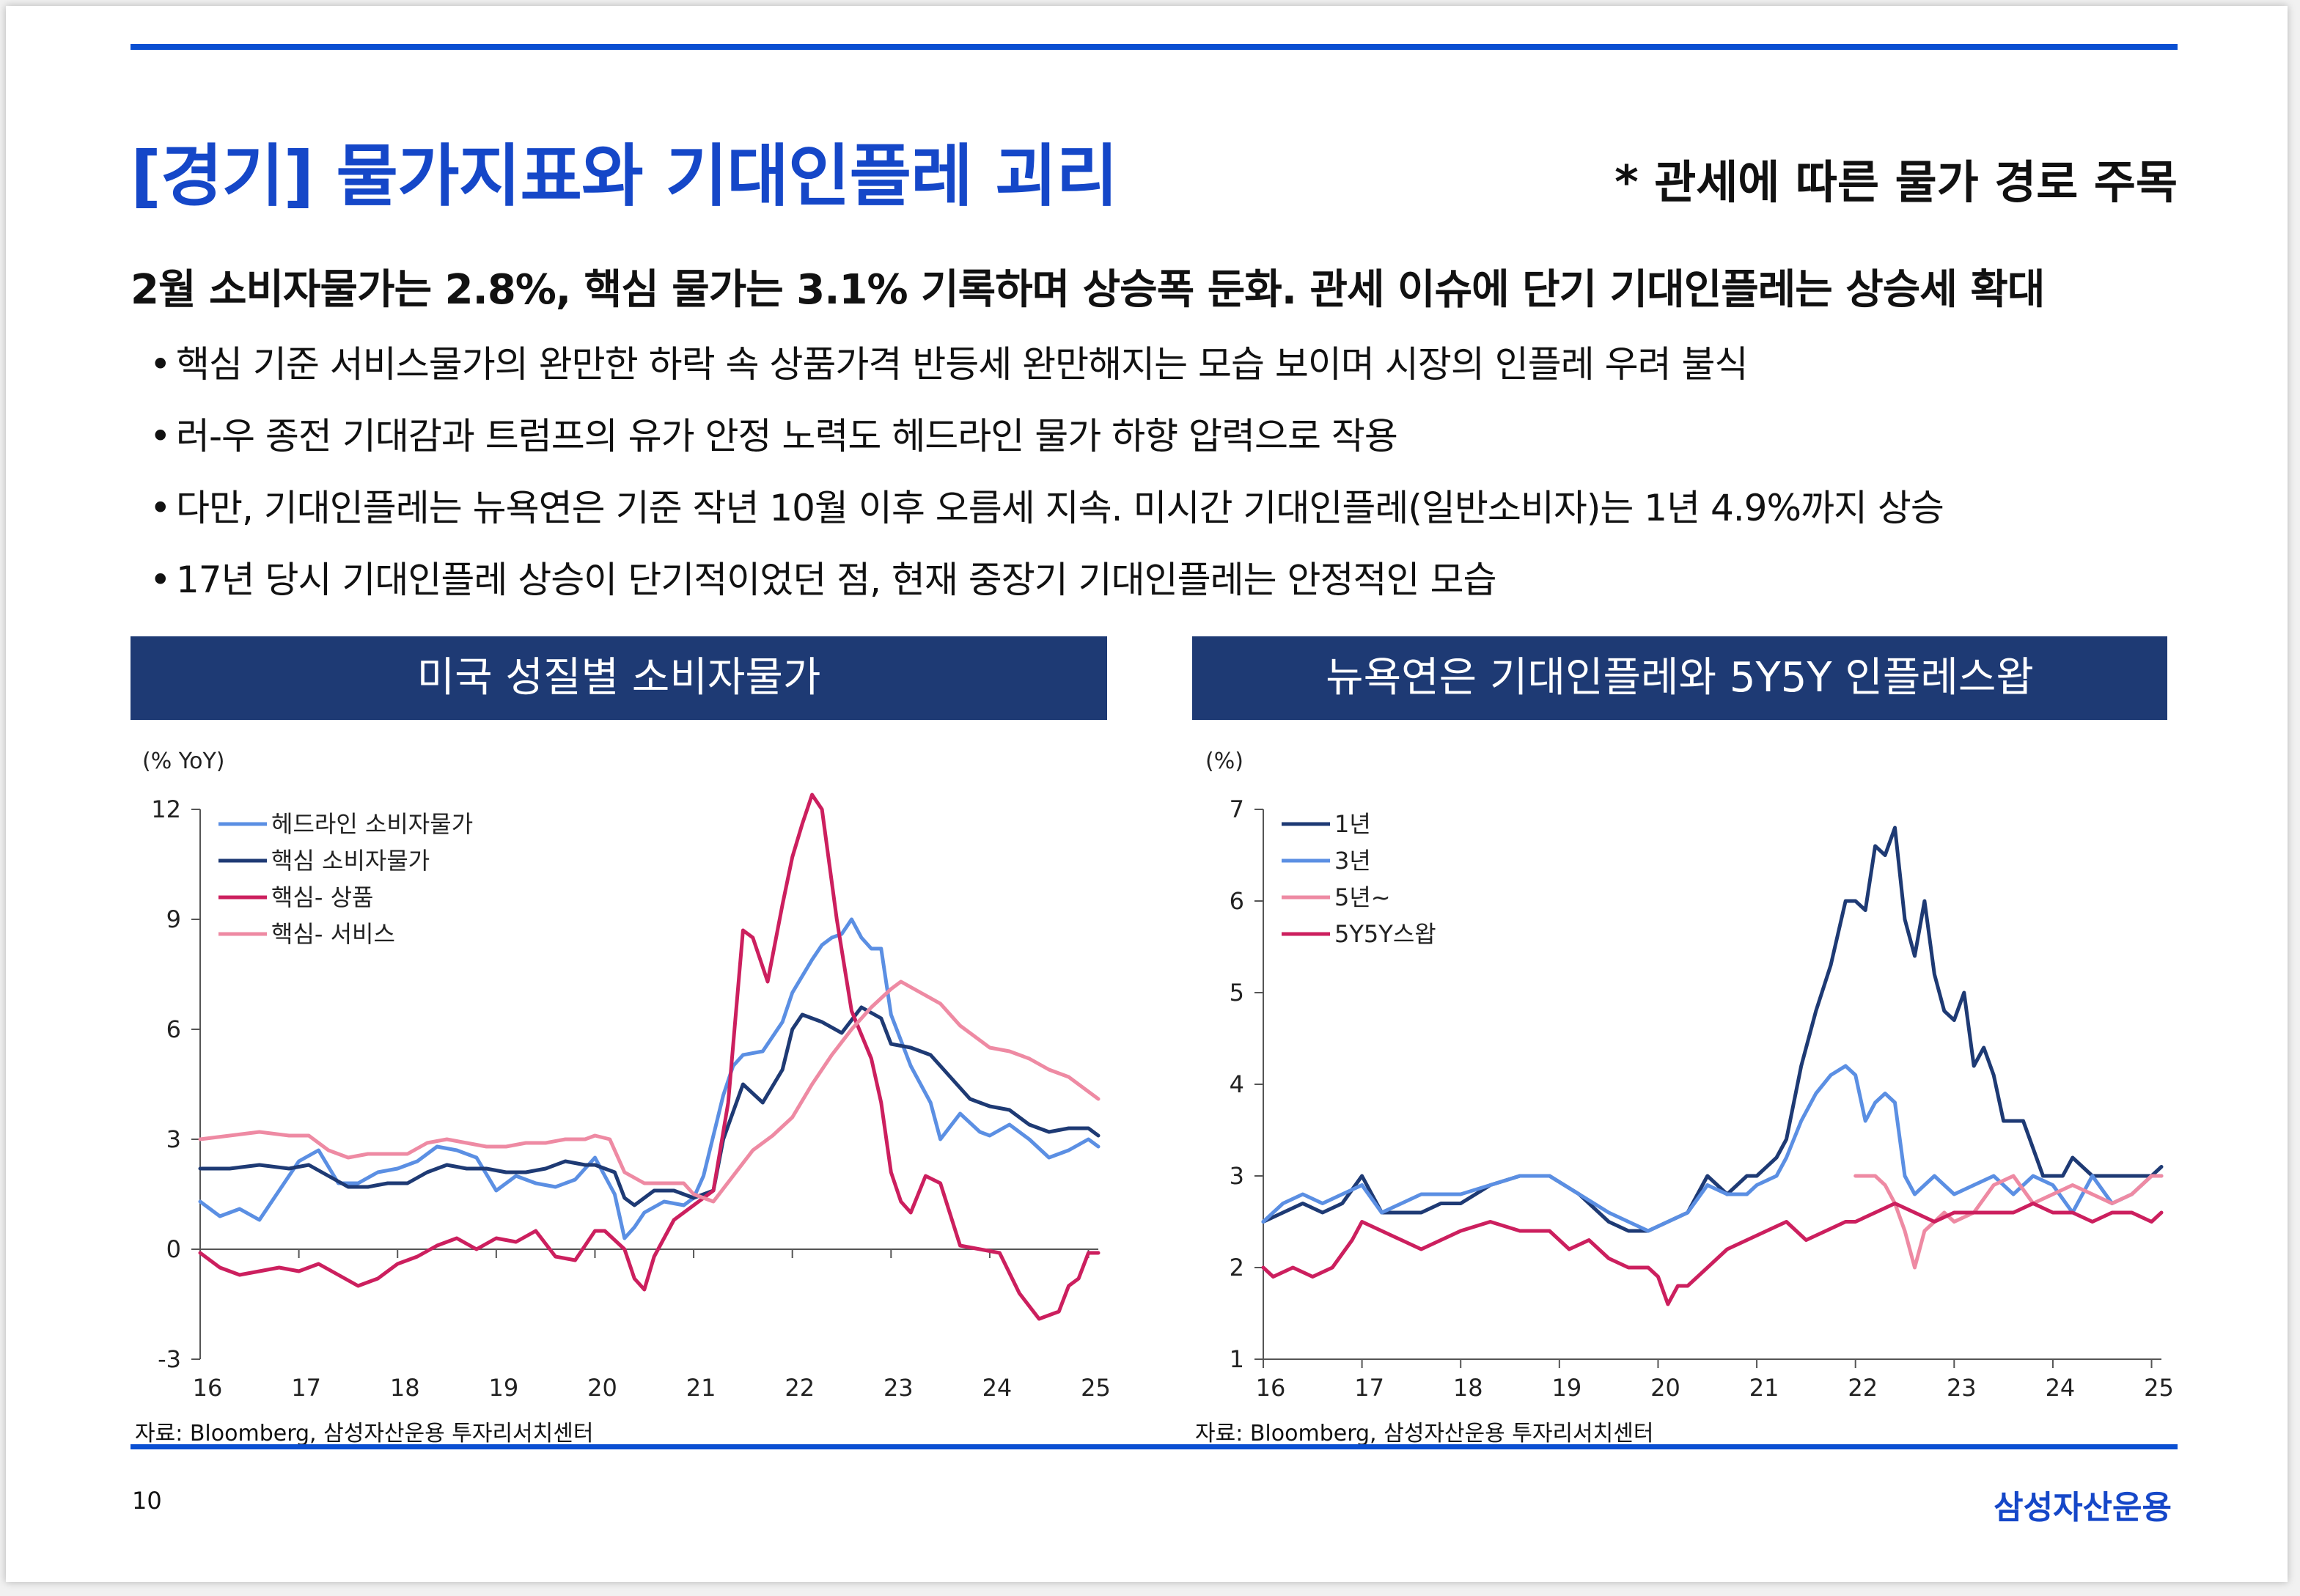 This screenshot has width=2300, height=1596. I want to click on legend-label: 헤드라인 소비자물가, so click(372, 824).